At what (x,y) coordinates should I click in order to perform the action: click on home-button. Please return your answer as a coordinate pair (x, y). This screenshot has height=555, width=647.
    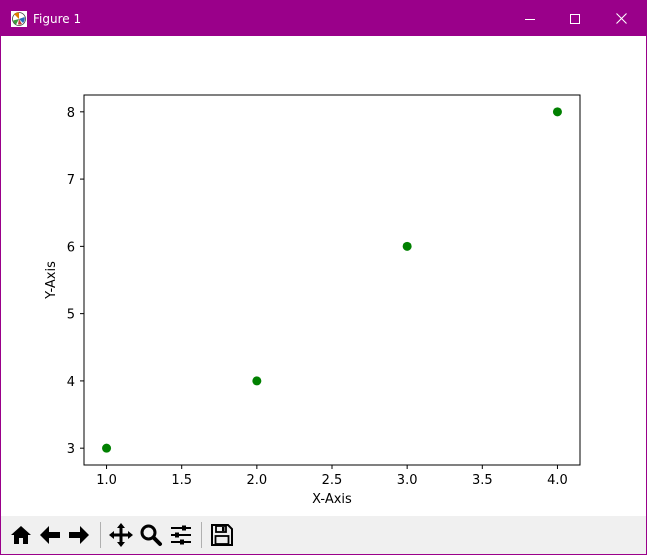
    Looking at the image, I should click on (21, 535).